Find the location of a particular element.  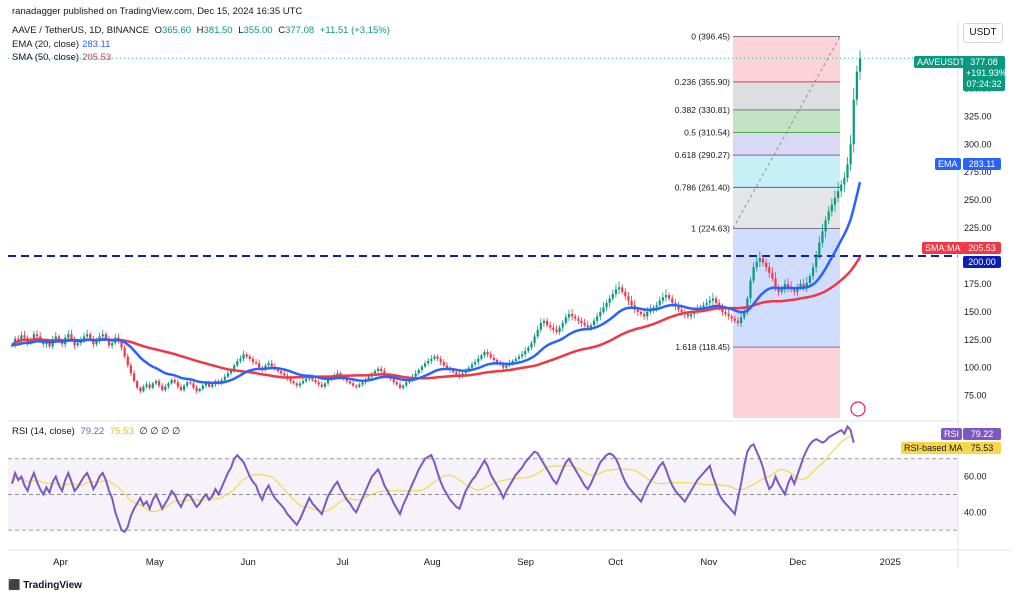

sma-legend: SMA (50, close) 205.53 is located at coordinates (63, 57).